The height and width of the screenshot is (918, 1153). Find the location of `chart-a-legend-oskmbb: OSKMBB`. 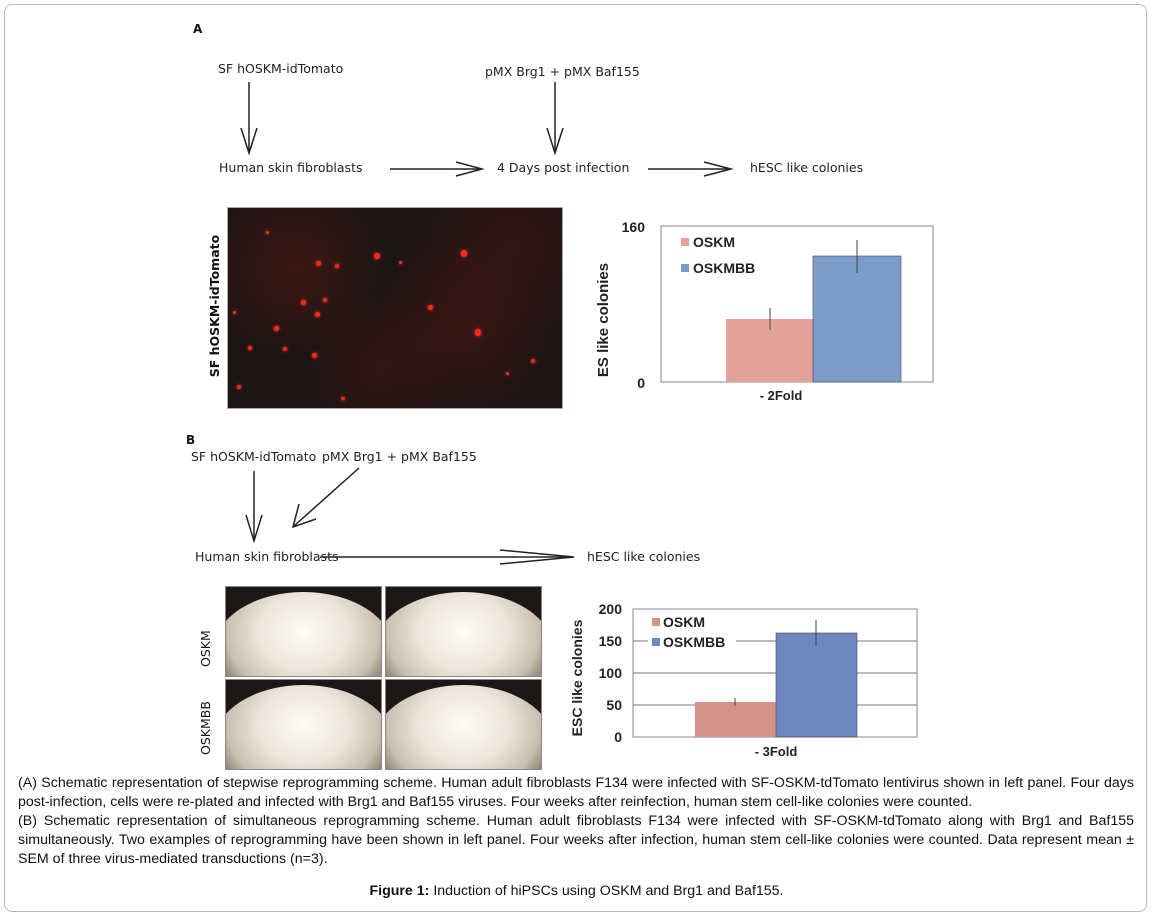

chart-a-legend-oskmbb: OSKMBB is located at coordinates (724, 268).